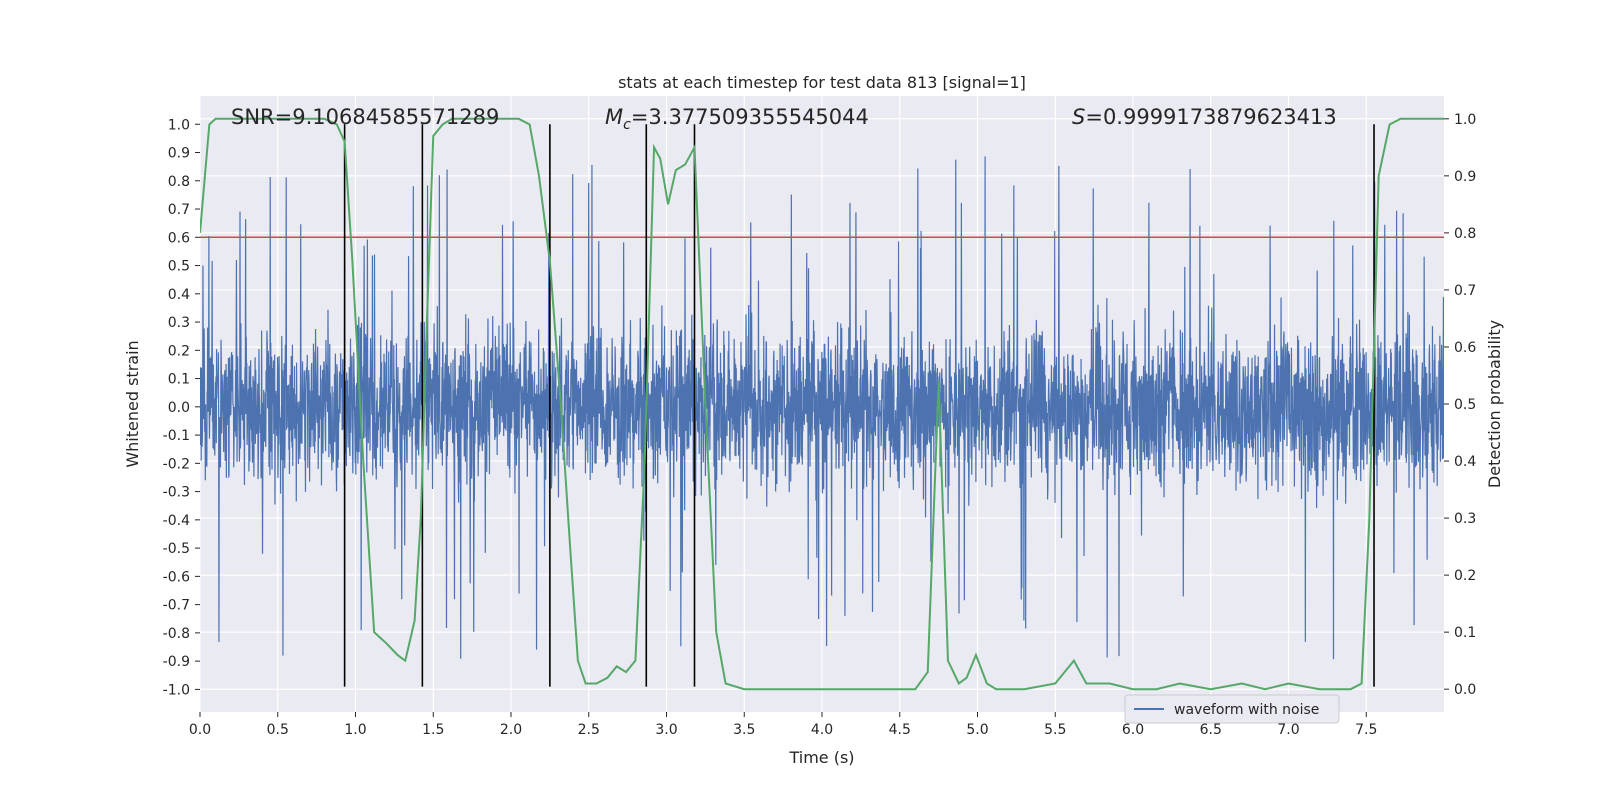  I want to click on y2-tick-label: 0.7, so click(1465, 291).